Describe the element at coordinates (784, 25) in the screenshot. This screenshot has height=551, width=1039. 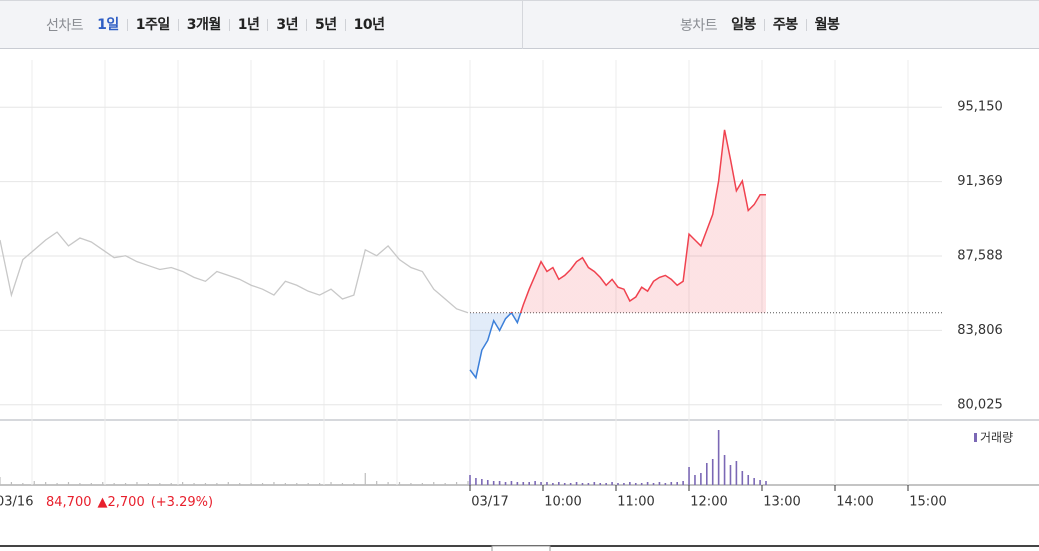
I see `period-tab: 주봉` at that location.